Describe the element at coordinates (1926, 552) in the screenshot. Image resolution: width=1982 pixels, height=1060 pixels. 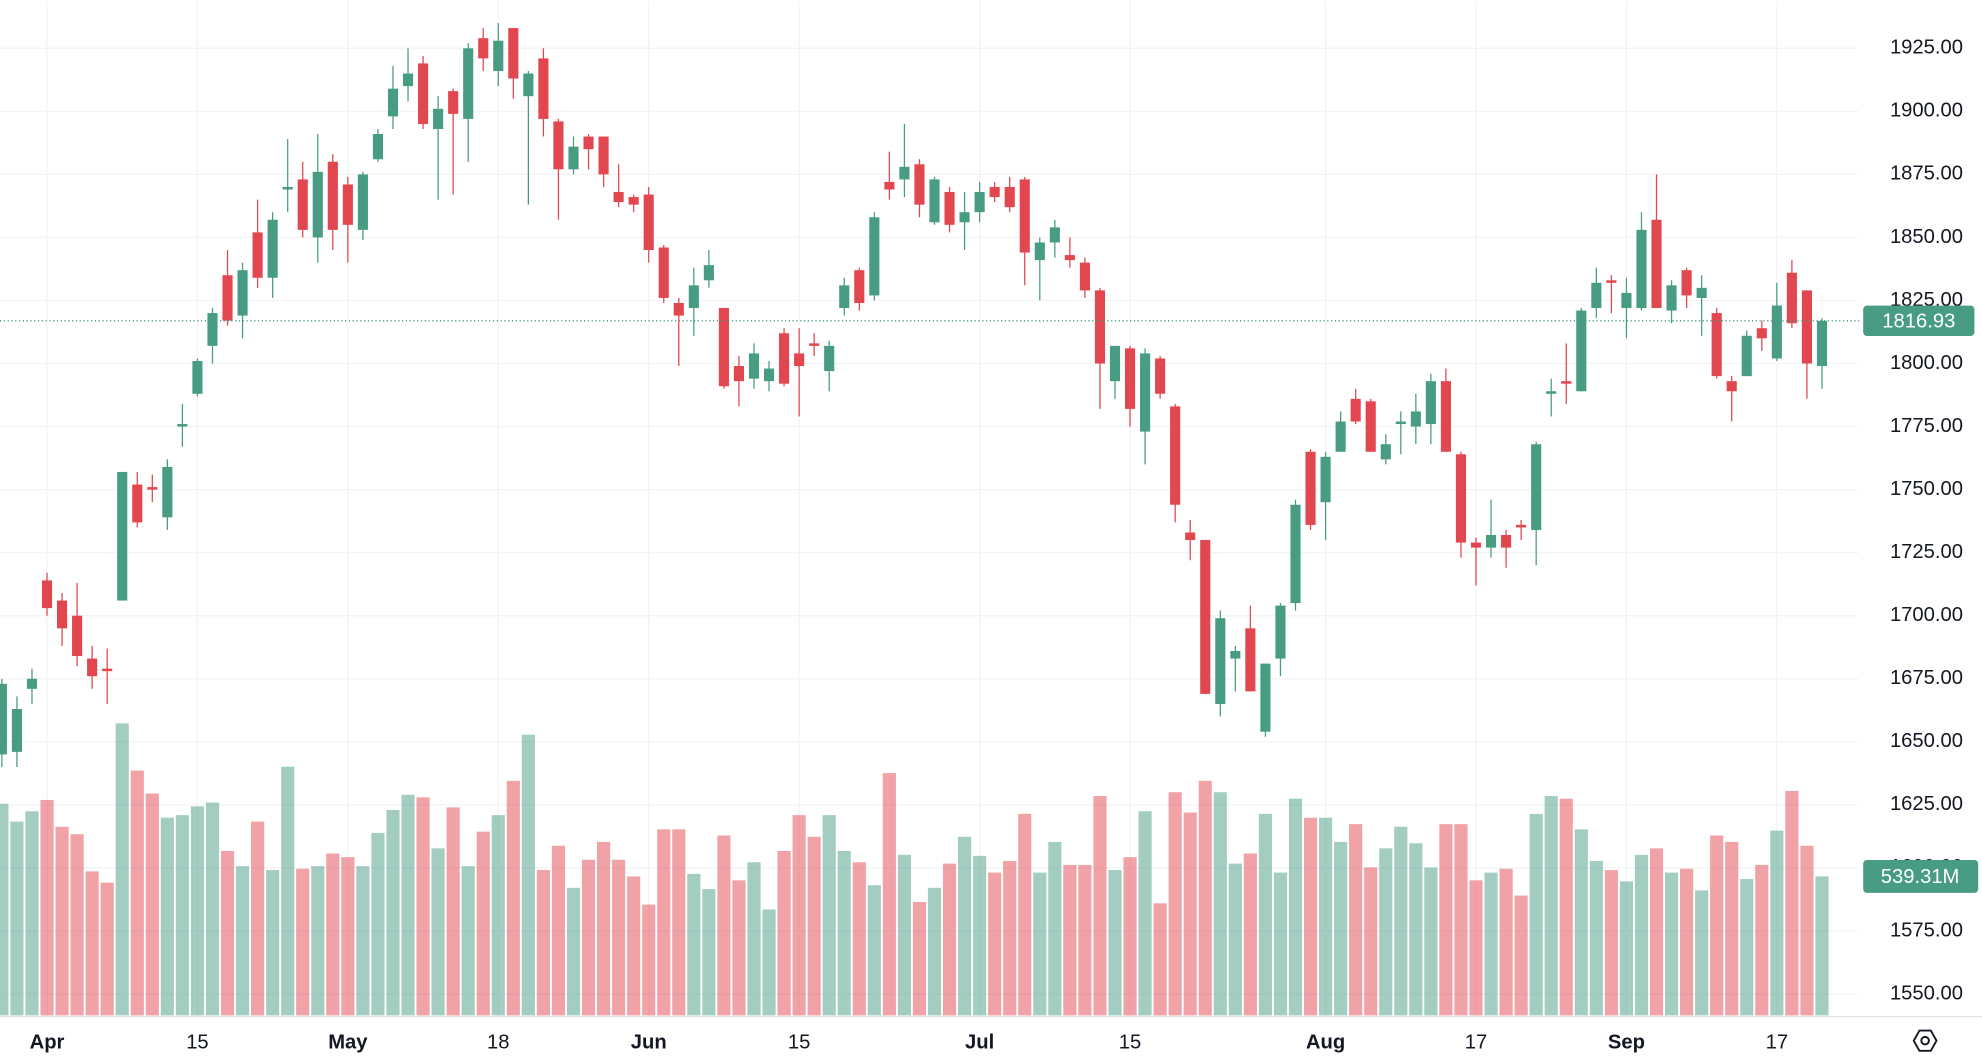
I see `y-tick-label: 1725.00` at that location.